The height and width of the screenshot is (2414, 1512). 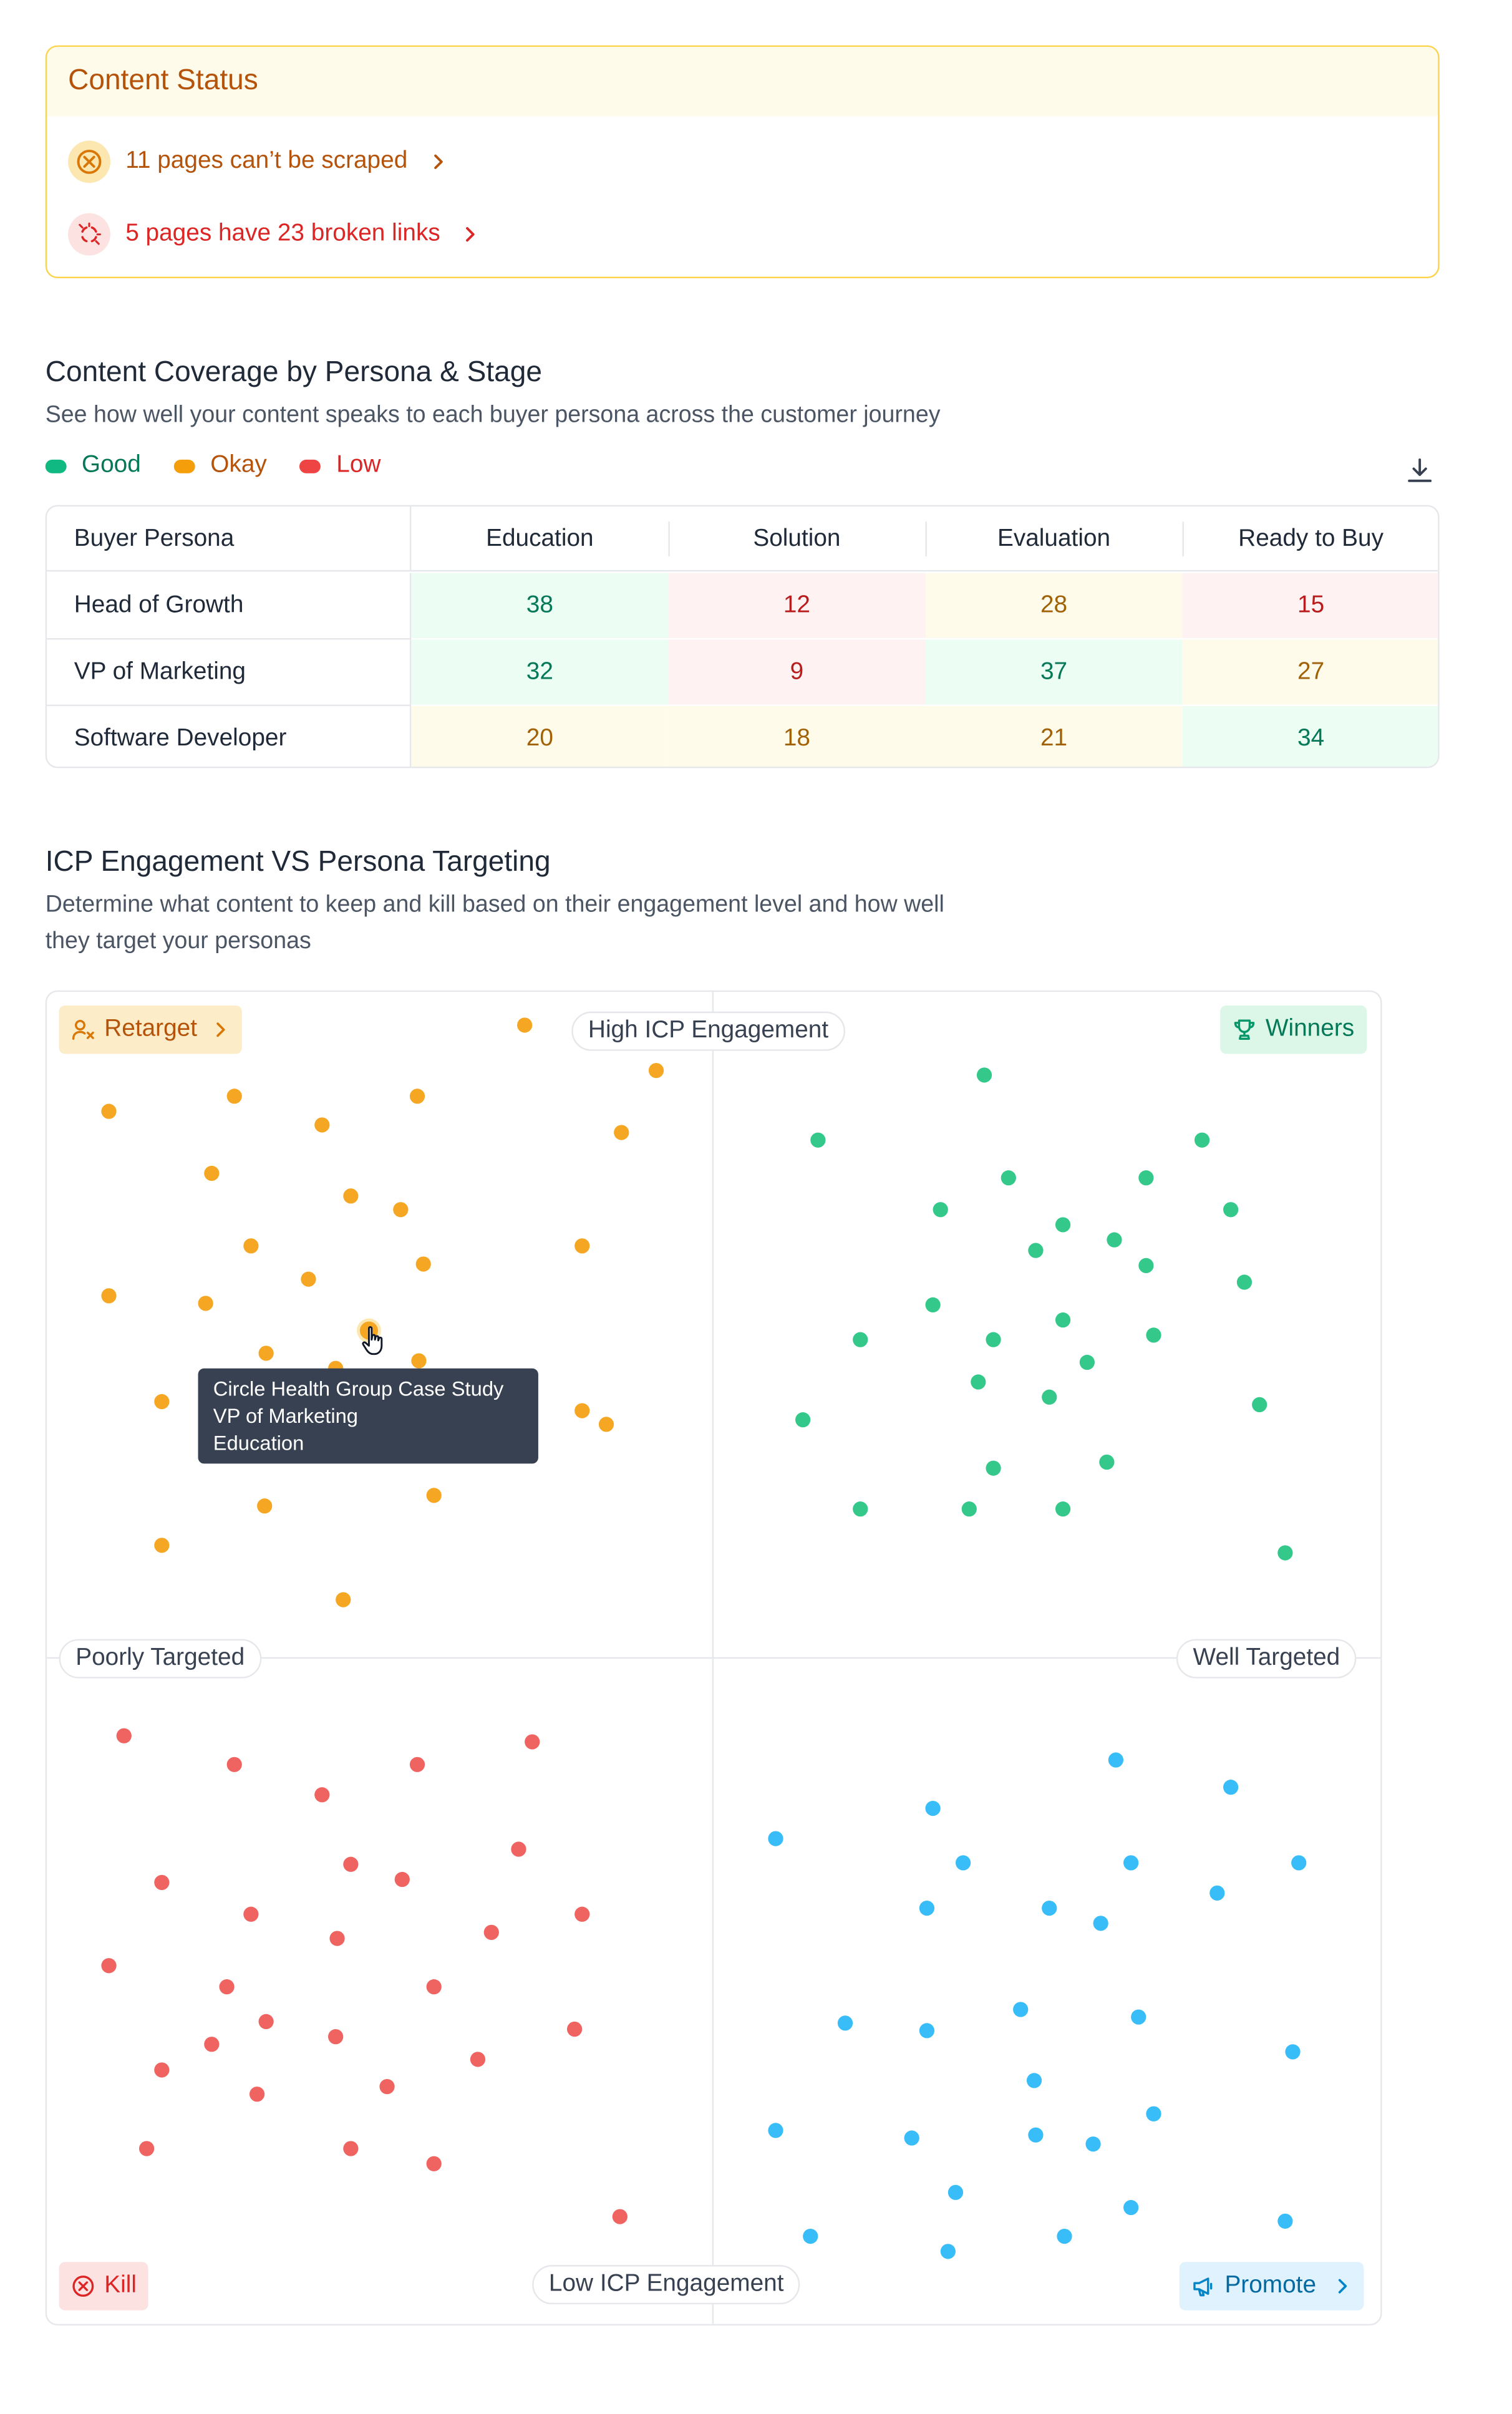 I want to click on broken-links-link: 5 pages have 23 broken links, so click(x=274, y=234).